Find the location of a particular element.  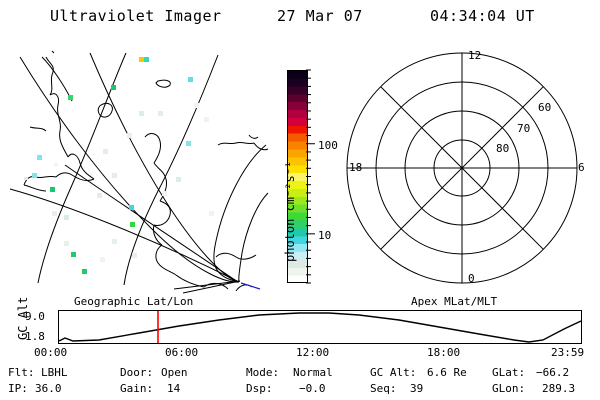

colorbar is located at coordinates (297, 177).